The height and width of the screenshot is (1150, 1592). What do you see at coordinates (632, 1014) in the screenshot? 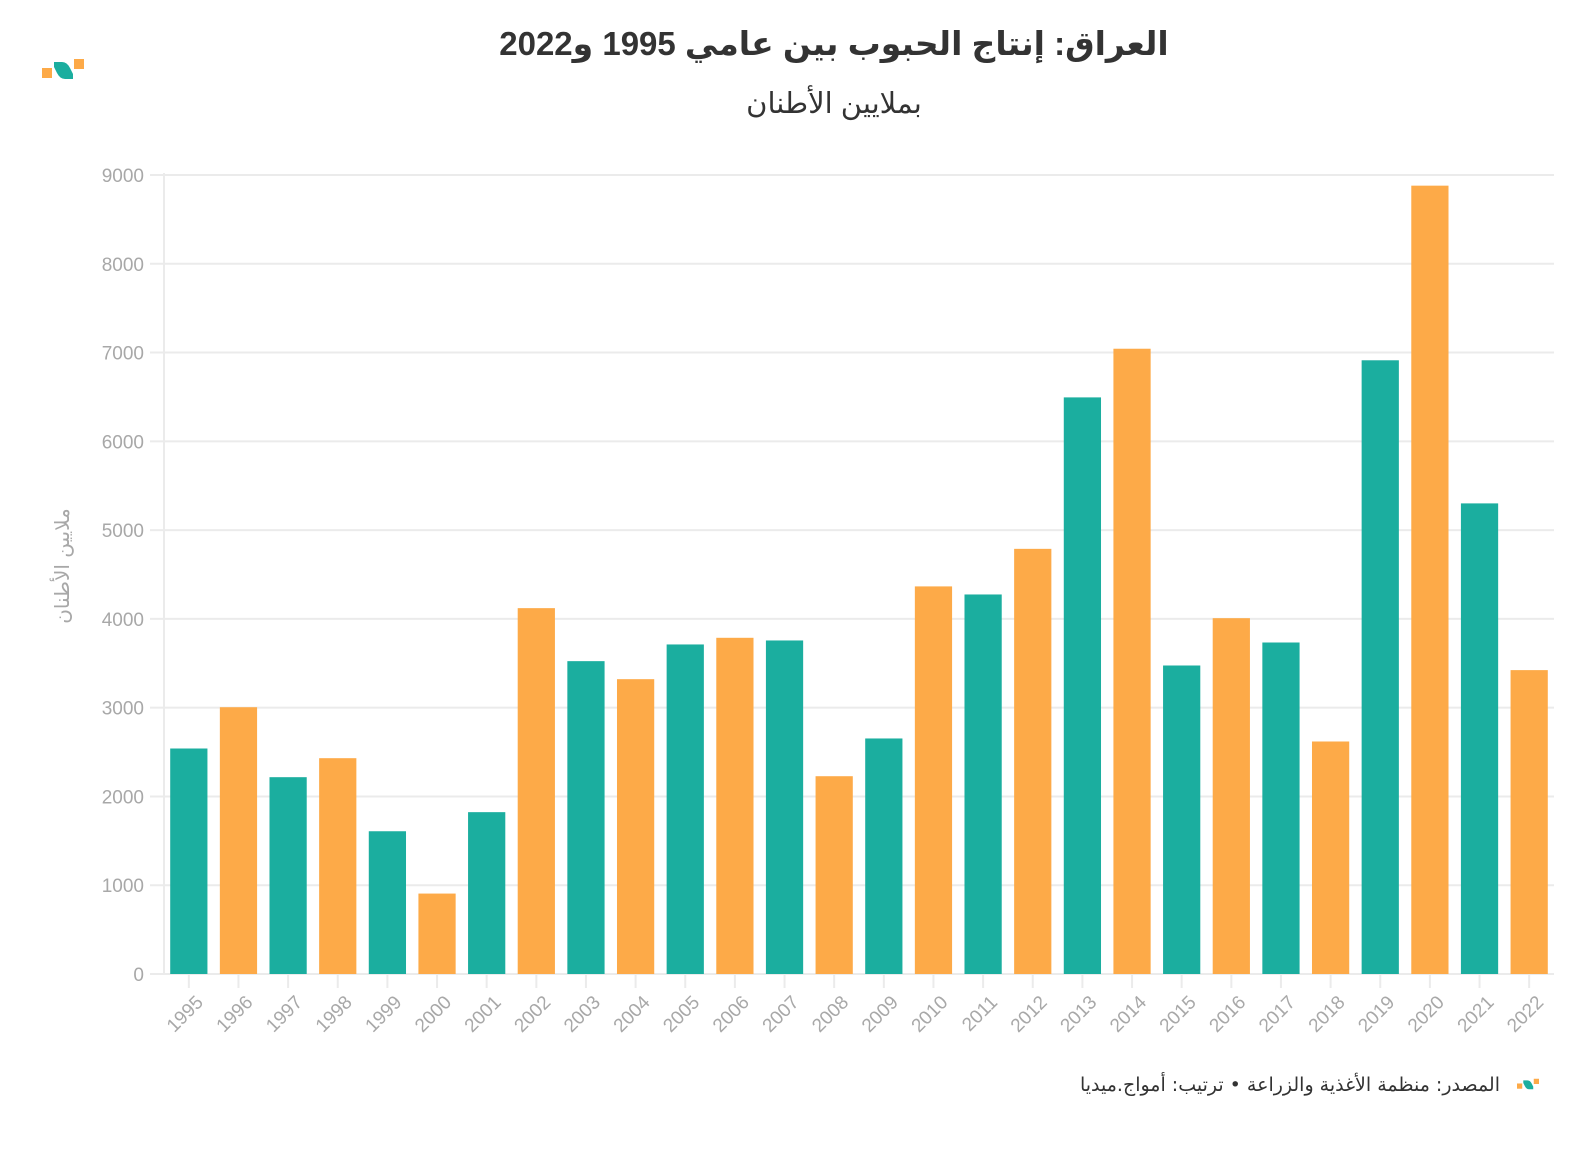
I see `x-tick-label: 2004` at bounding box center [632, 1014].